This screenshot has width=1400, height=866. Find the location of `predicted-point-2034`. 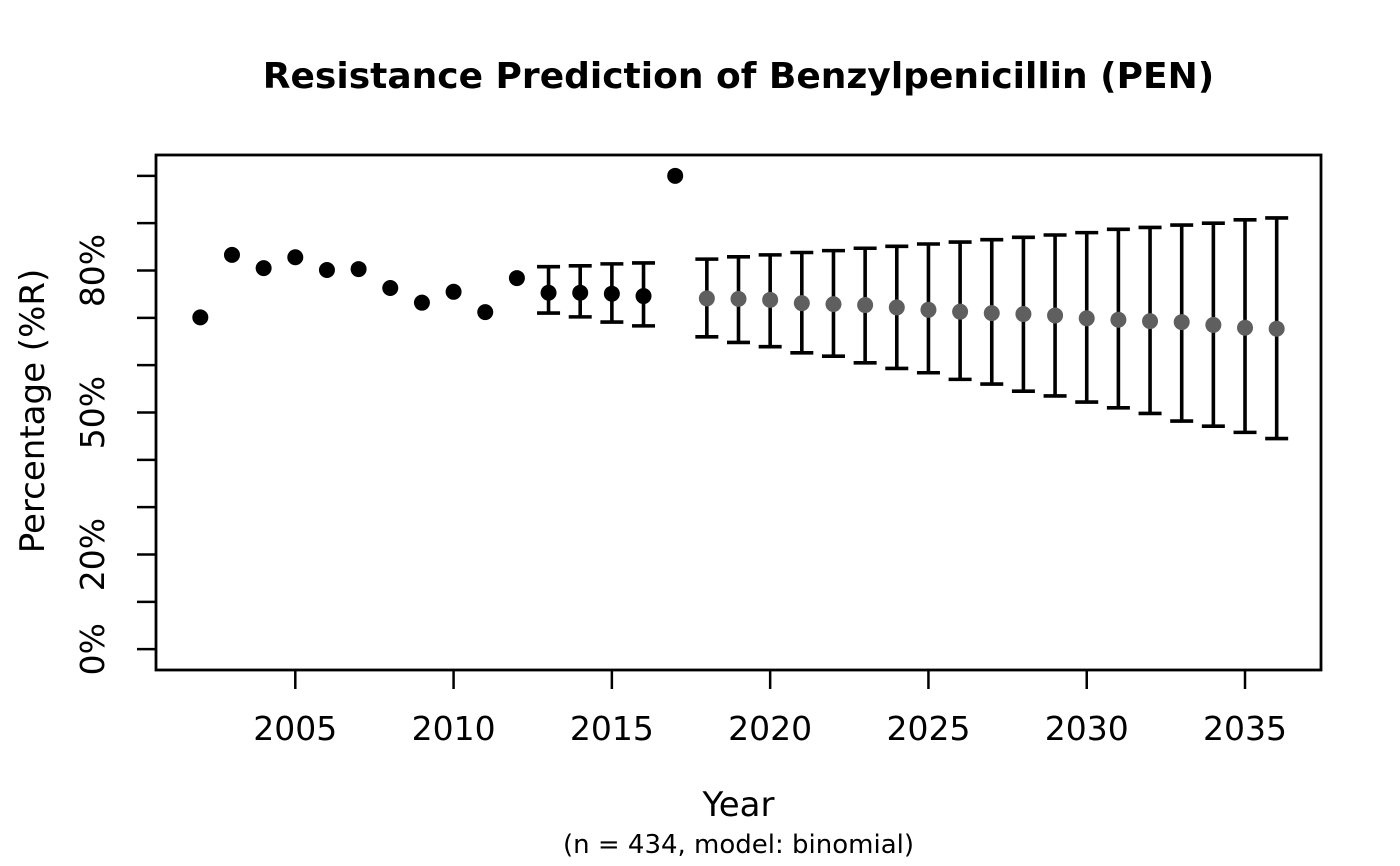

predicted-point-2034 is located at coordinates (1213, 324).